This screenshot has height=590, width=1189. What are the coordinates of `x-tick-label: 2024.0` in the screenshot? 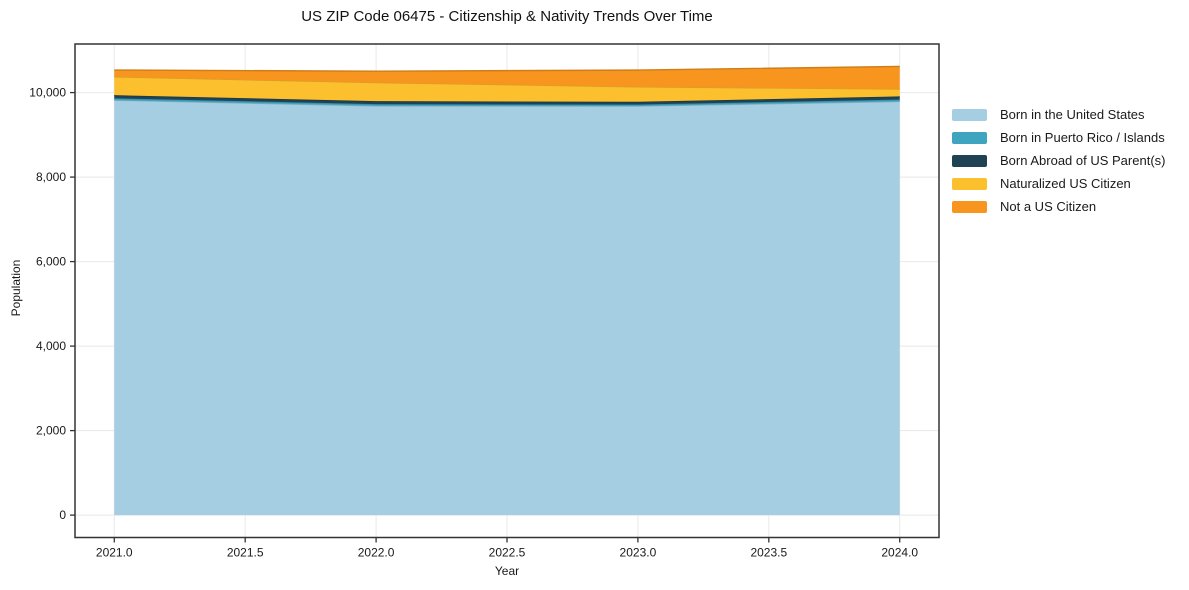 It's located at (899, 553).